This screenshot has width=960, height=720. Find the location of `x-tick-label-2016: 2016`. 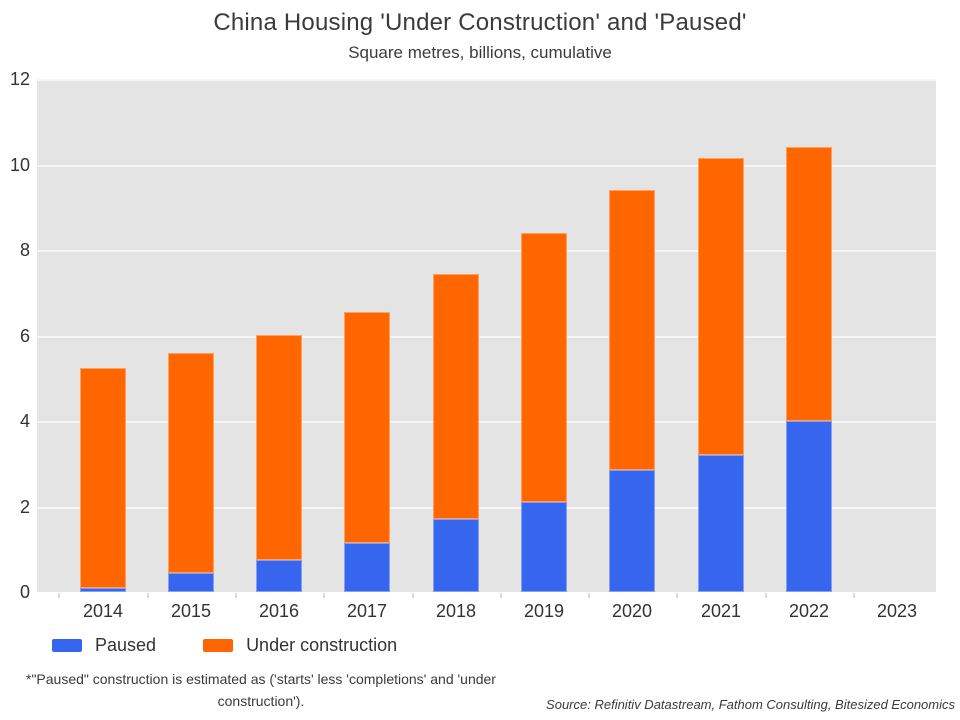

x-tick-label-2016: 2016 is located at coordinates (279, 611).